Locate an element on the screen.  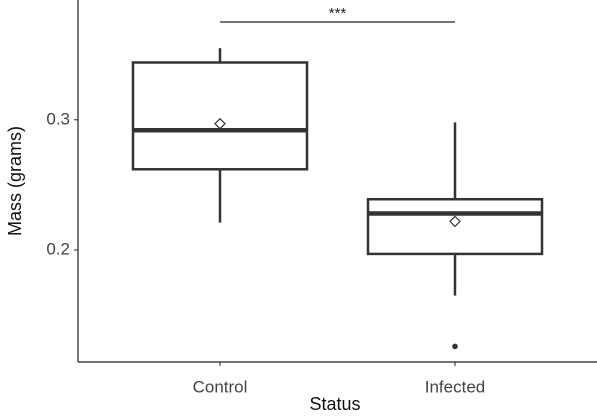
x-tick-label: Infected is located at coordinates (455, 386).